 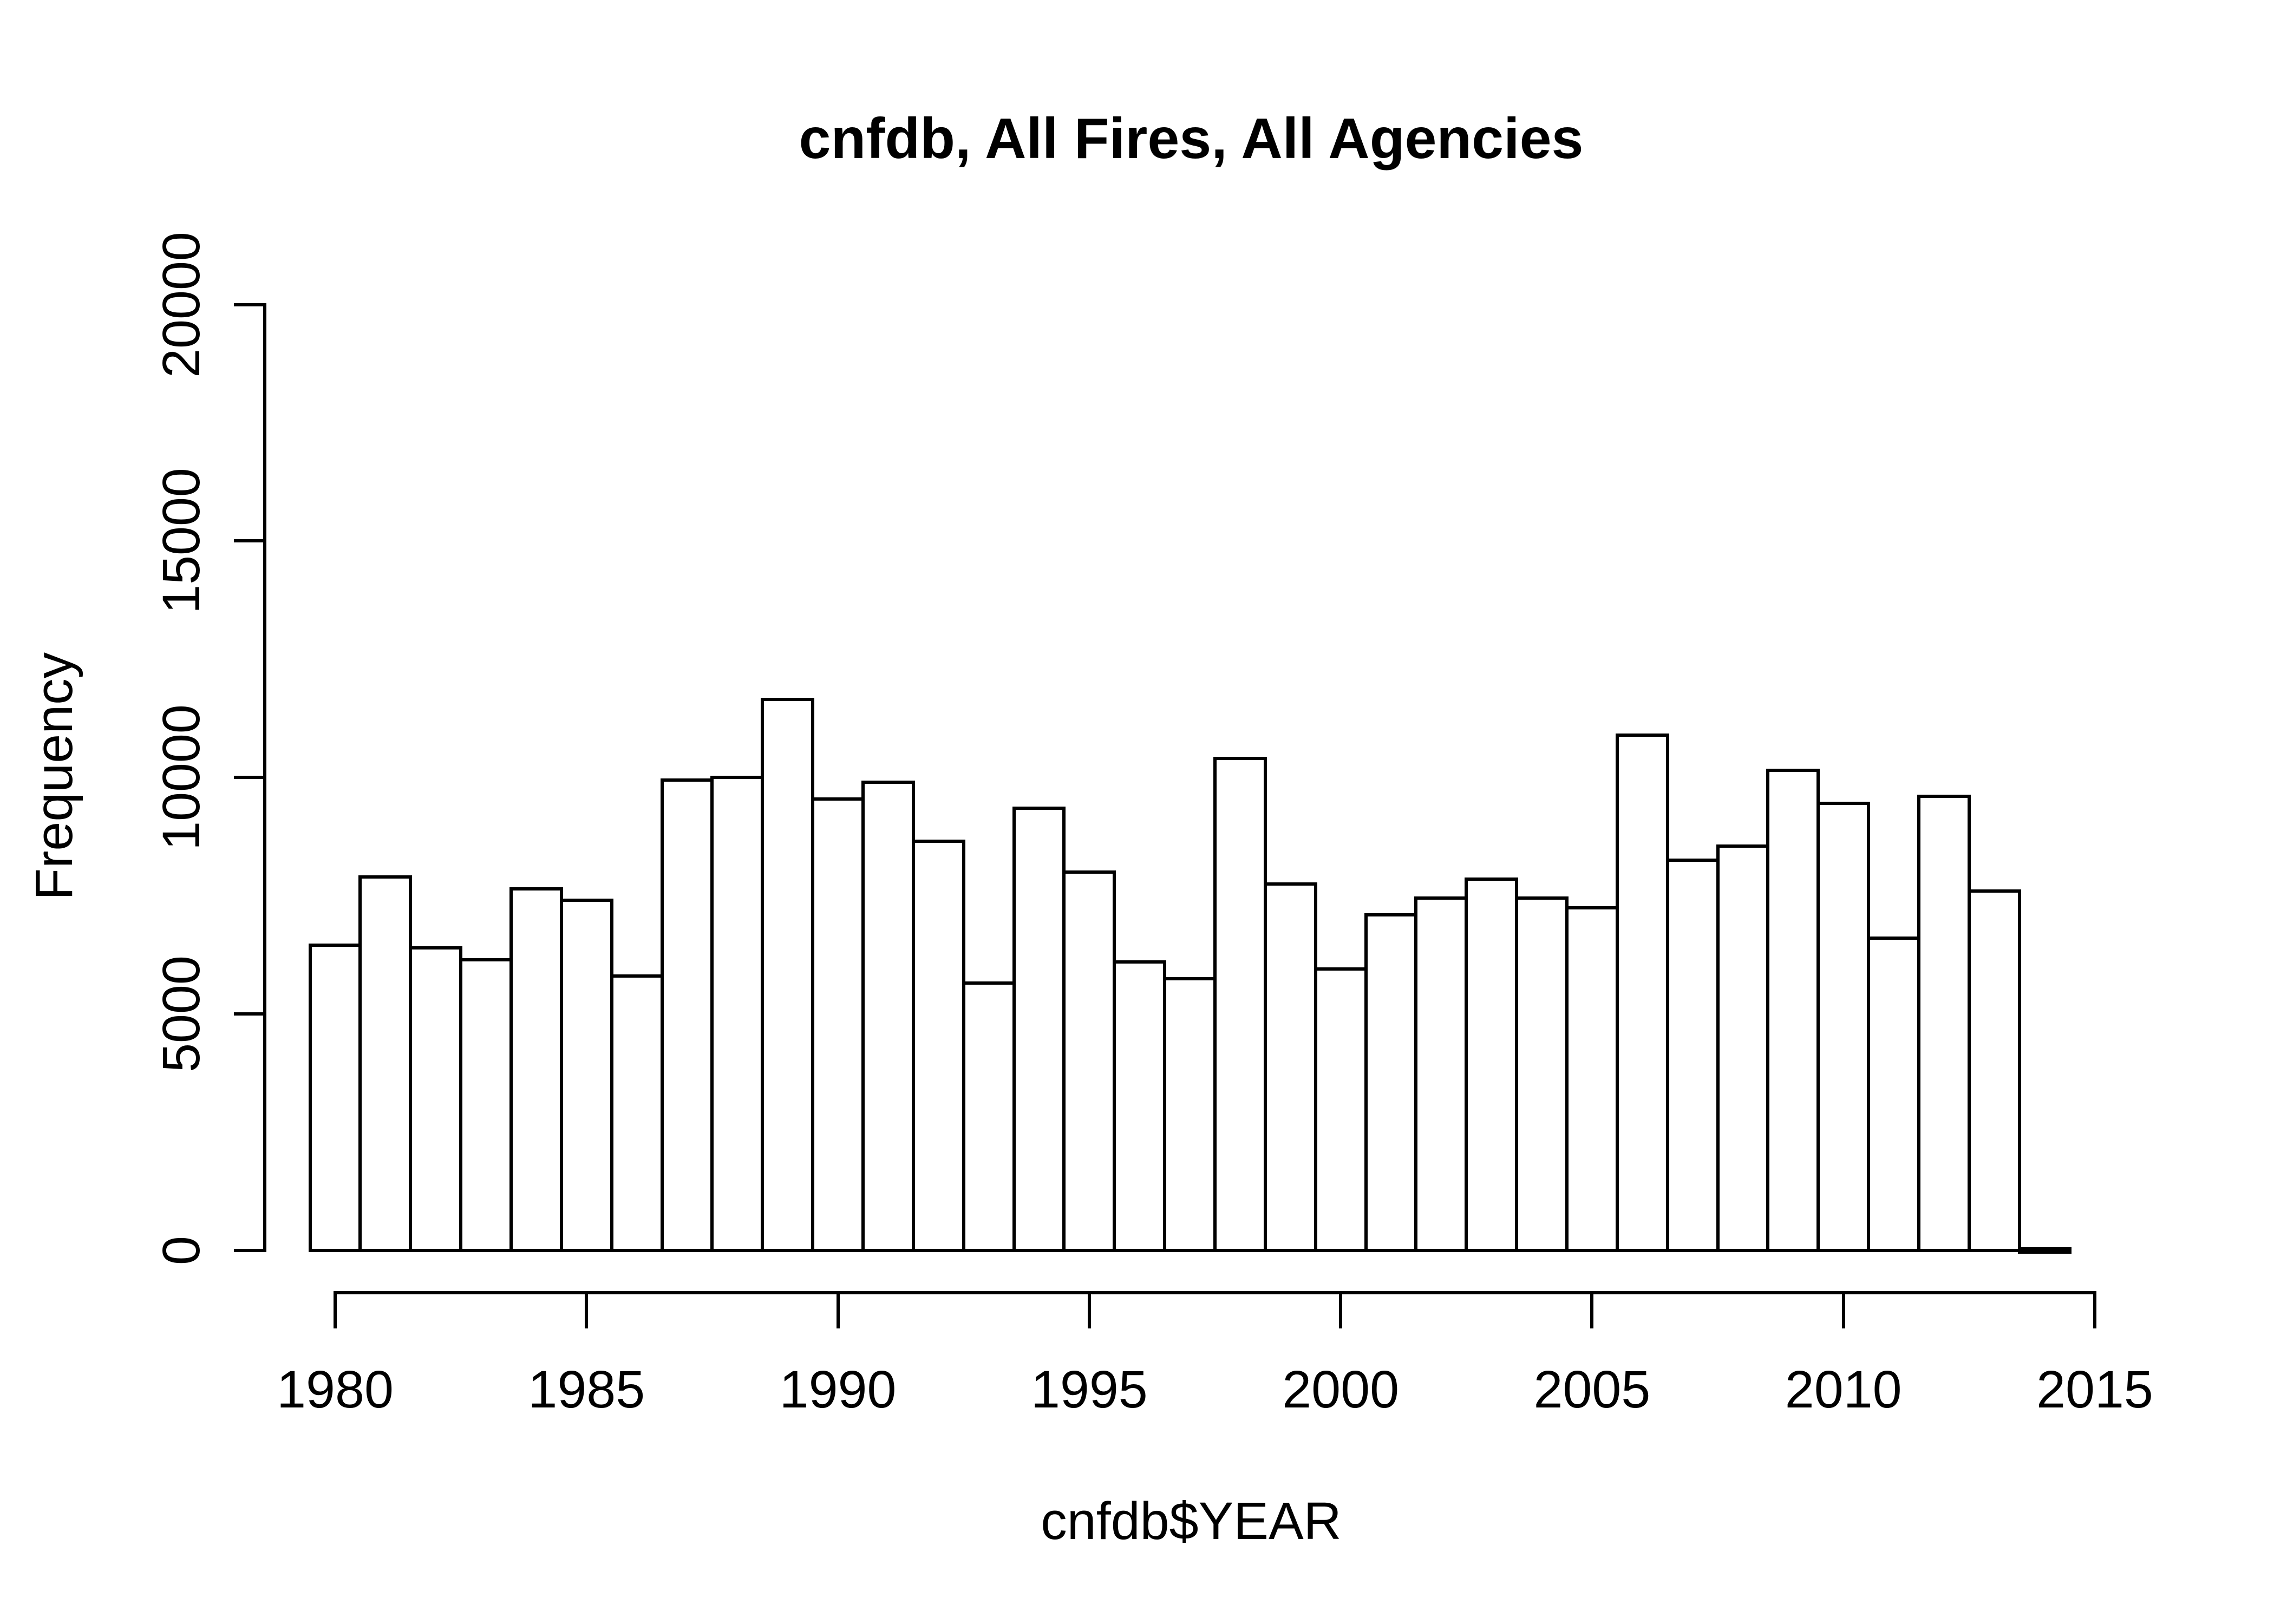 I want to click on y-tick-label: 20000, so click(x=182, y=304).